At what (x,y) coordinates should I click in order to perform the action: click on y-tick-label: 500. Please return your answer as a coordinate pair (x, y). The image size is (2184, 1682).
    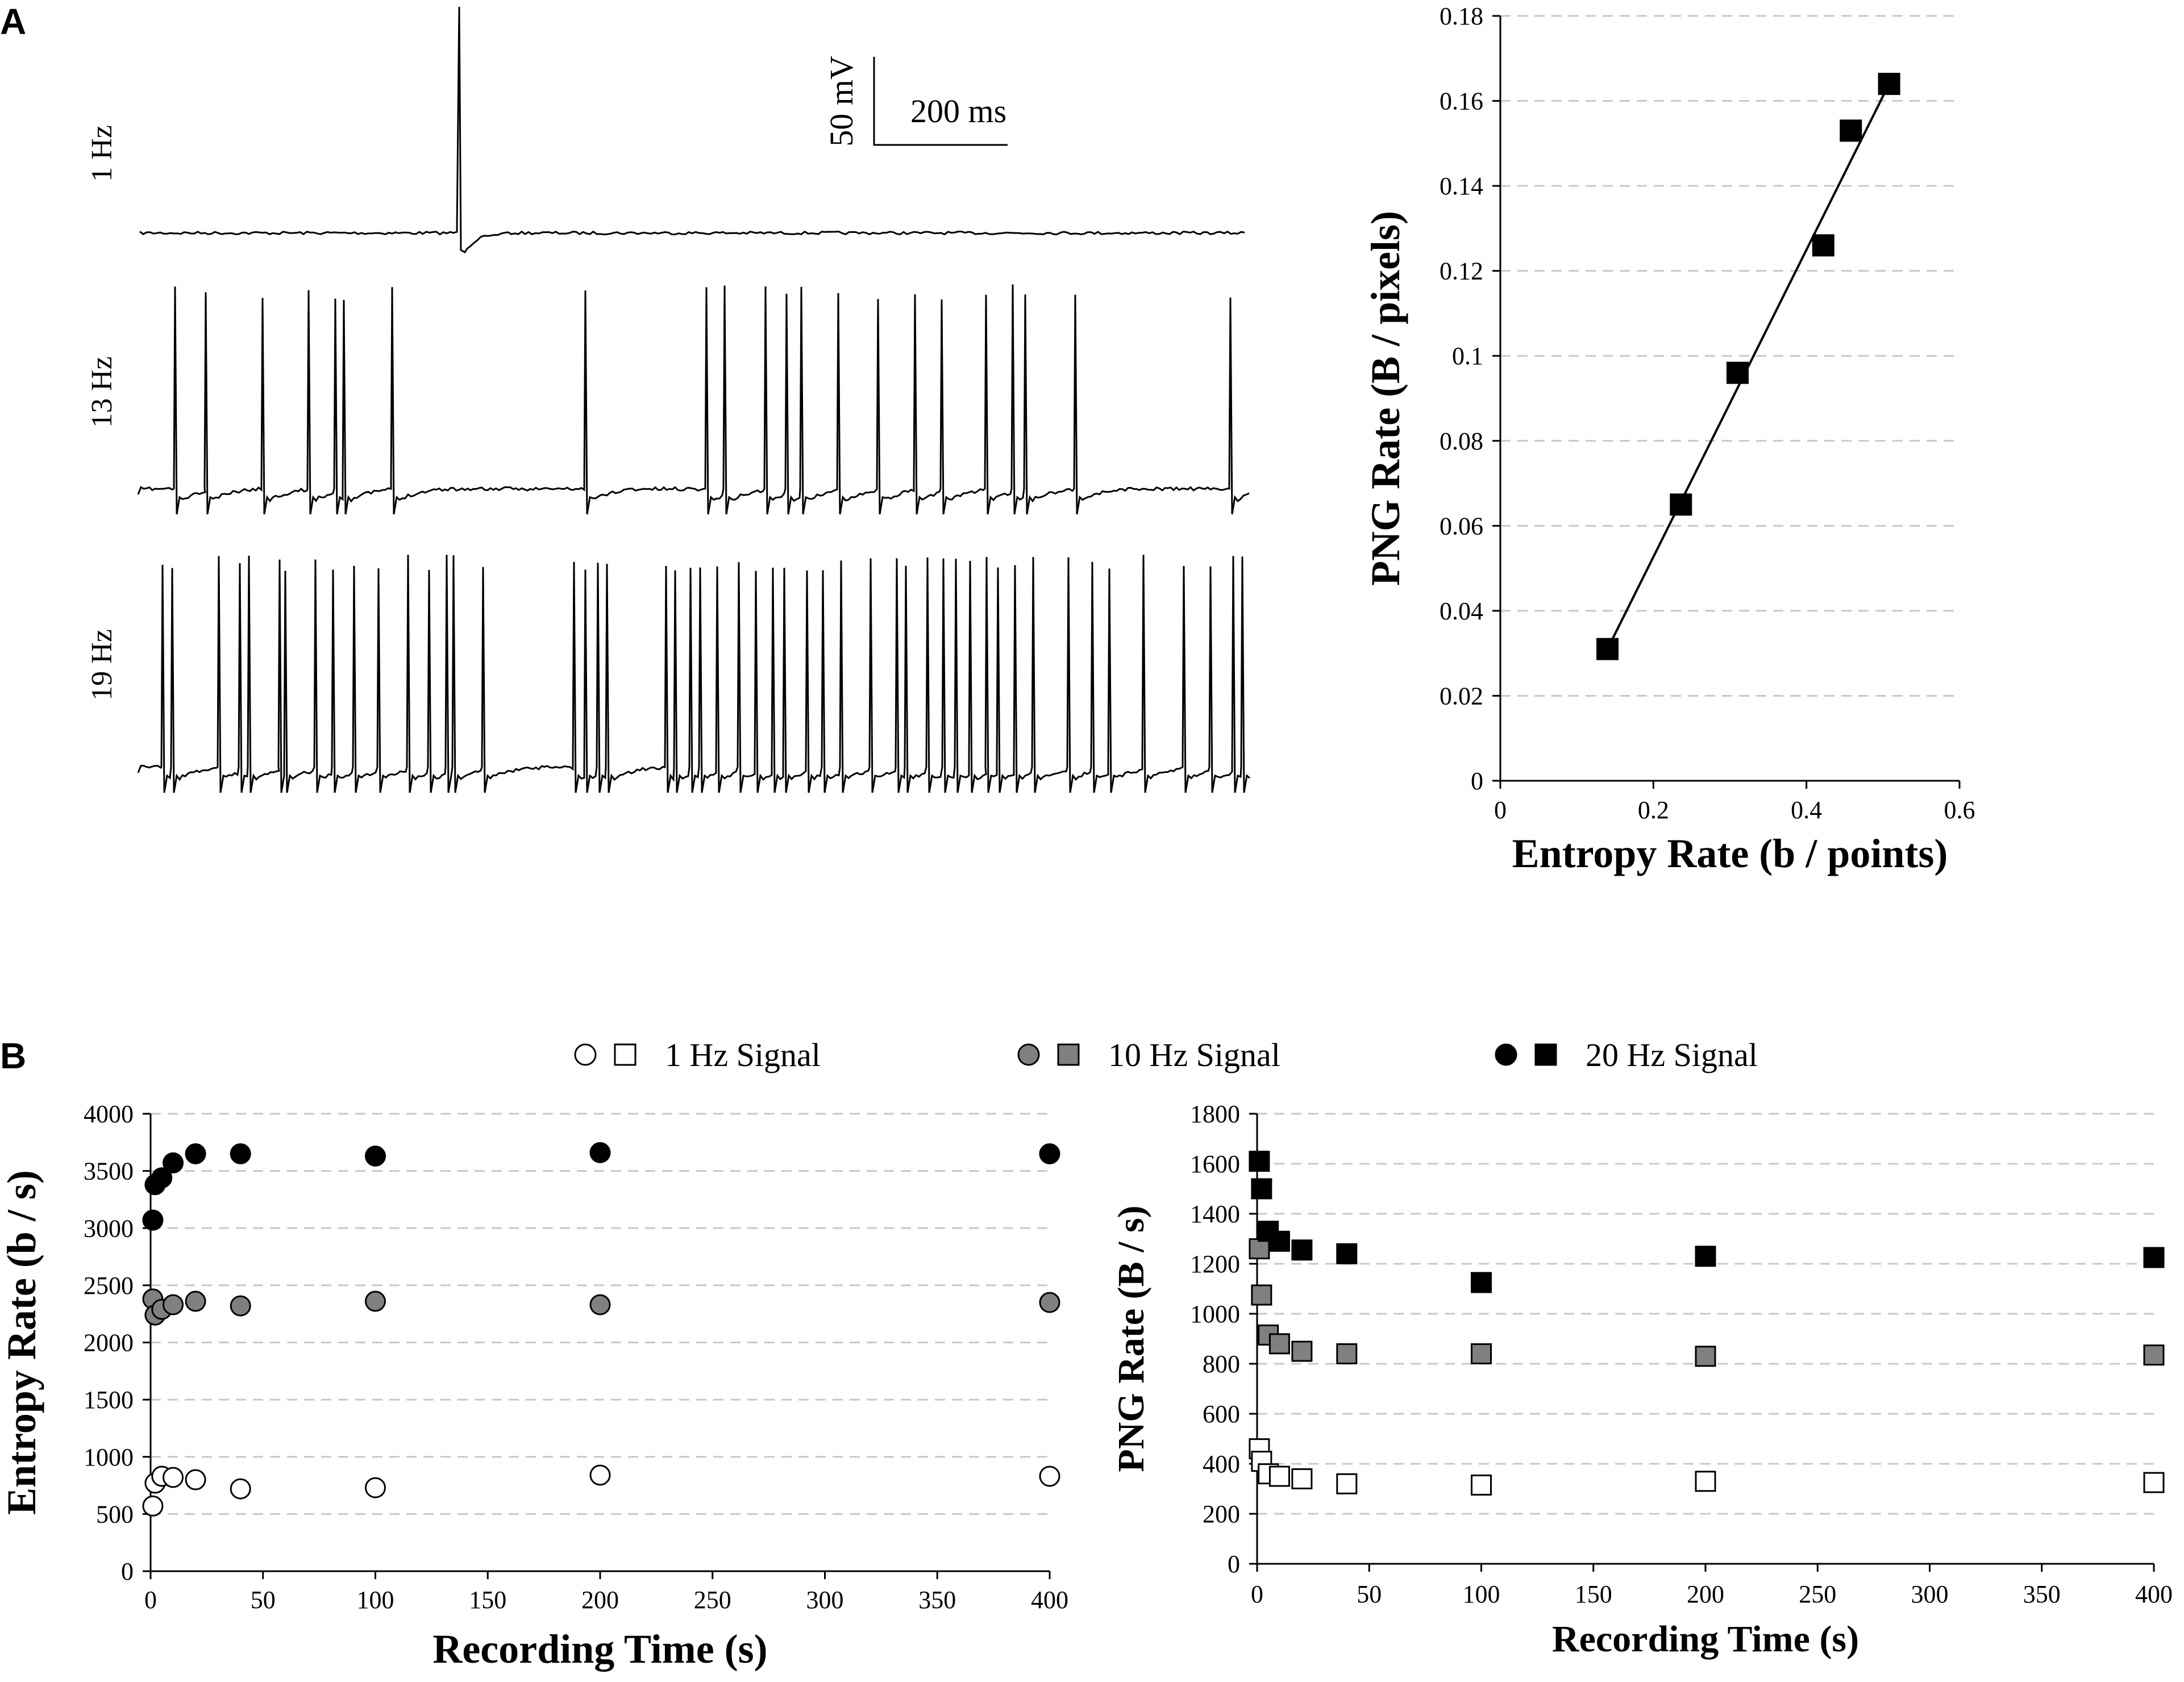
    Looking at the image, I should click on (115, 1514).